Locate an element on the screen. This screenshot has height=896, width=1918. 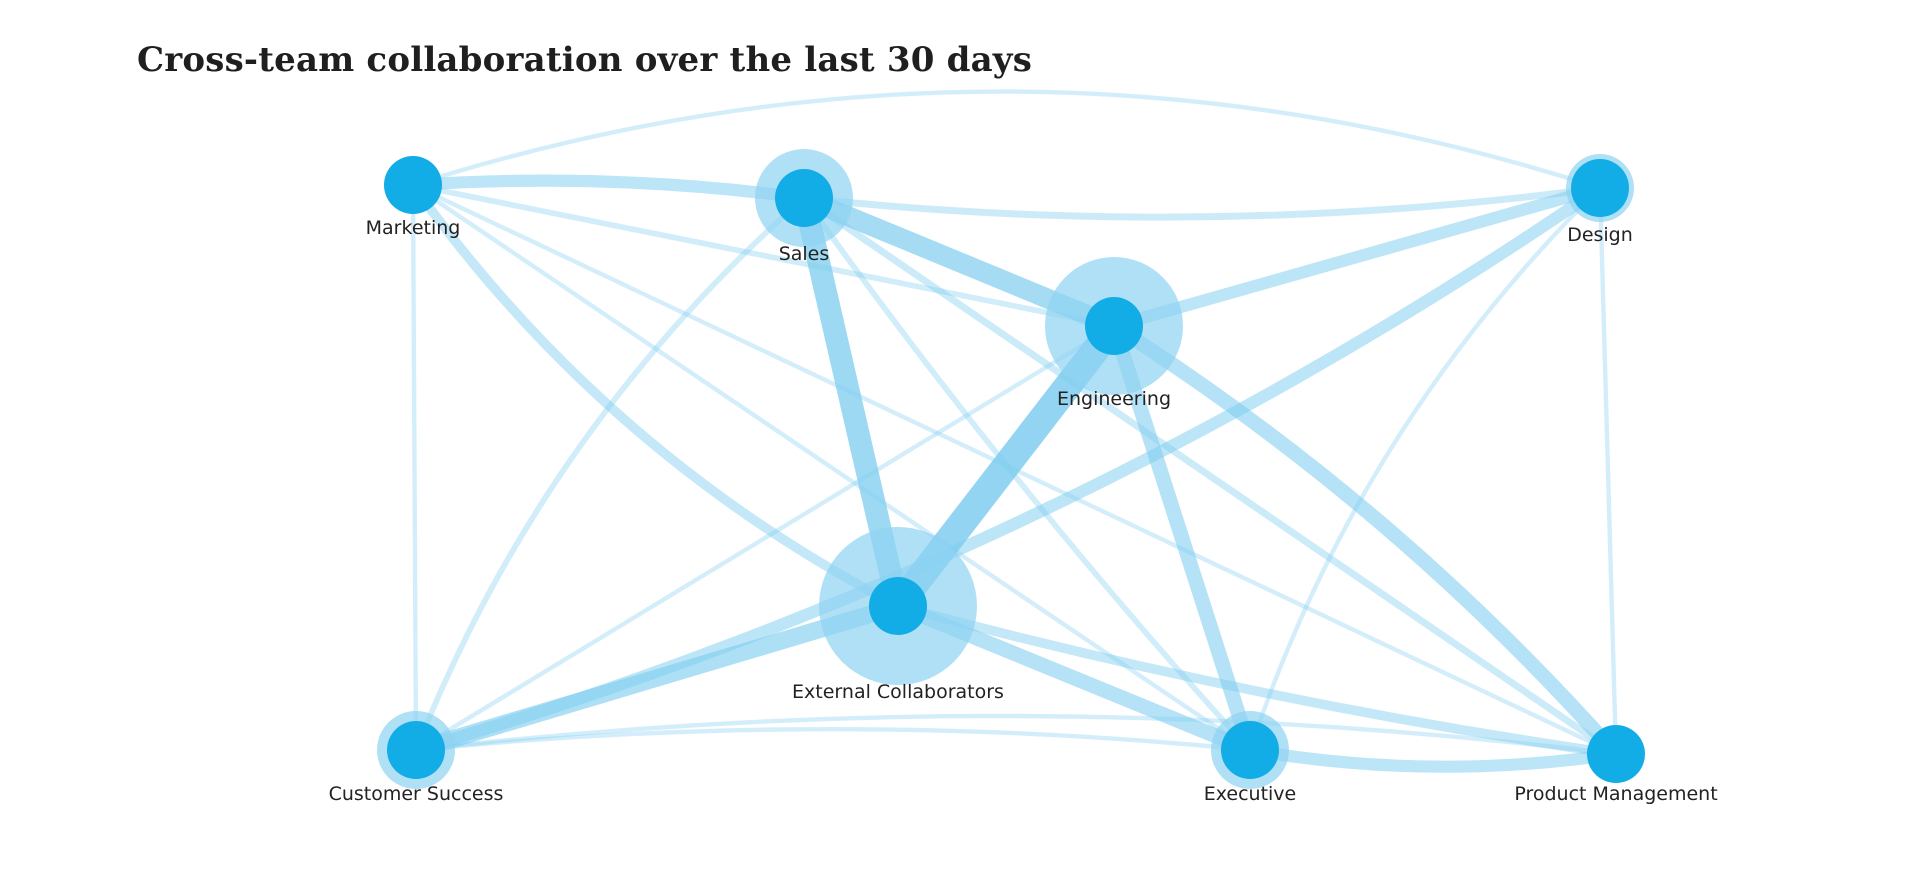
node-sales is located at coordinates (804, 198).